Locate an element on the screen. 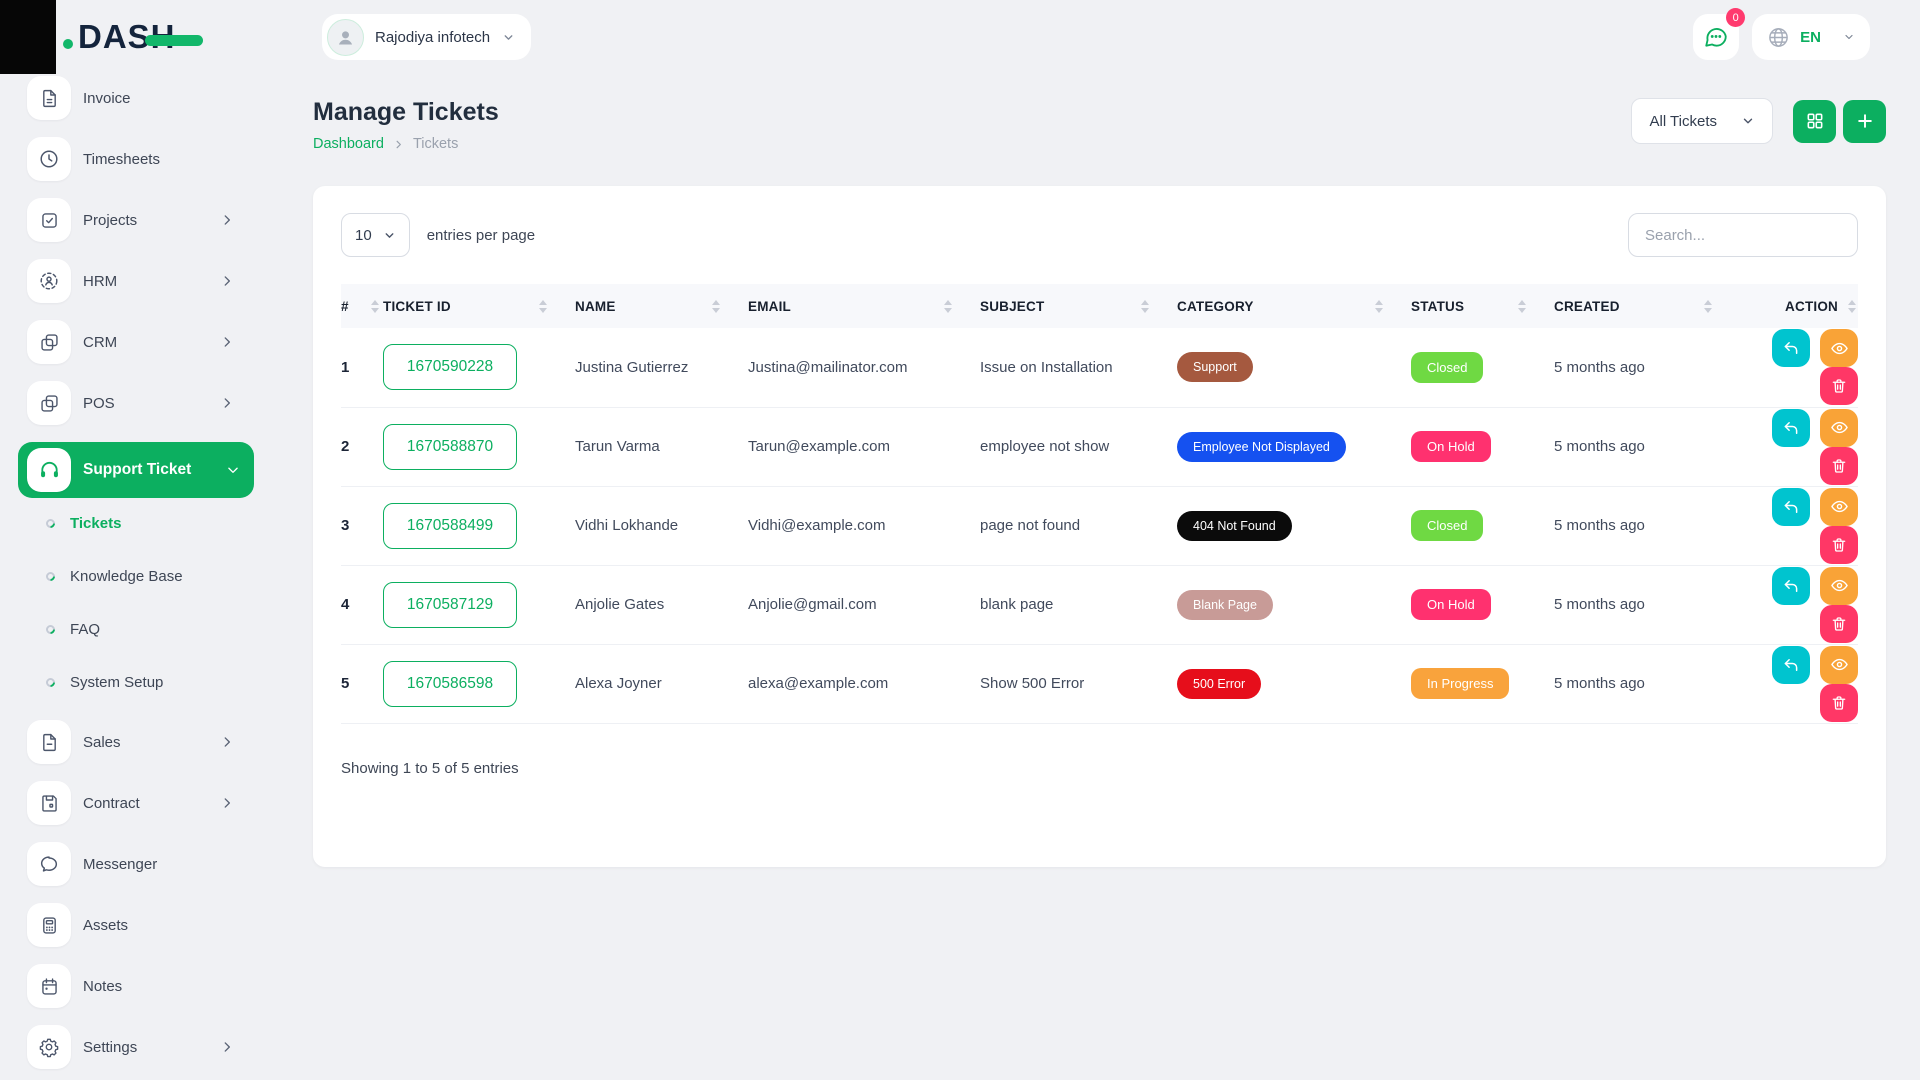 This screenshot has width=1920, height=1080. sidebar-subitem-tickets: Tickets is located at coordinates (128, 523).